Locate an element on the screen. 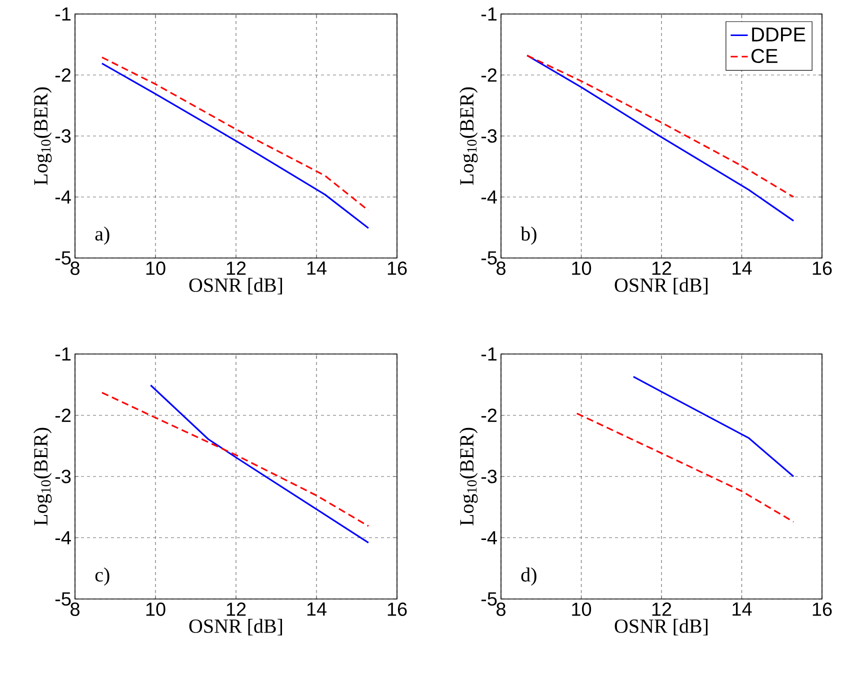 This screenshot has width=842, height=673. annotation: c) is located at coordinates (102, 577).